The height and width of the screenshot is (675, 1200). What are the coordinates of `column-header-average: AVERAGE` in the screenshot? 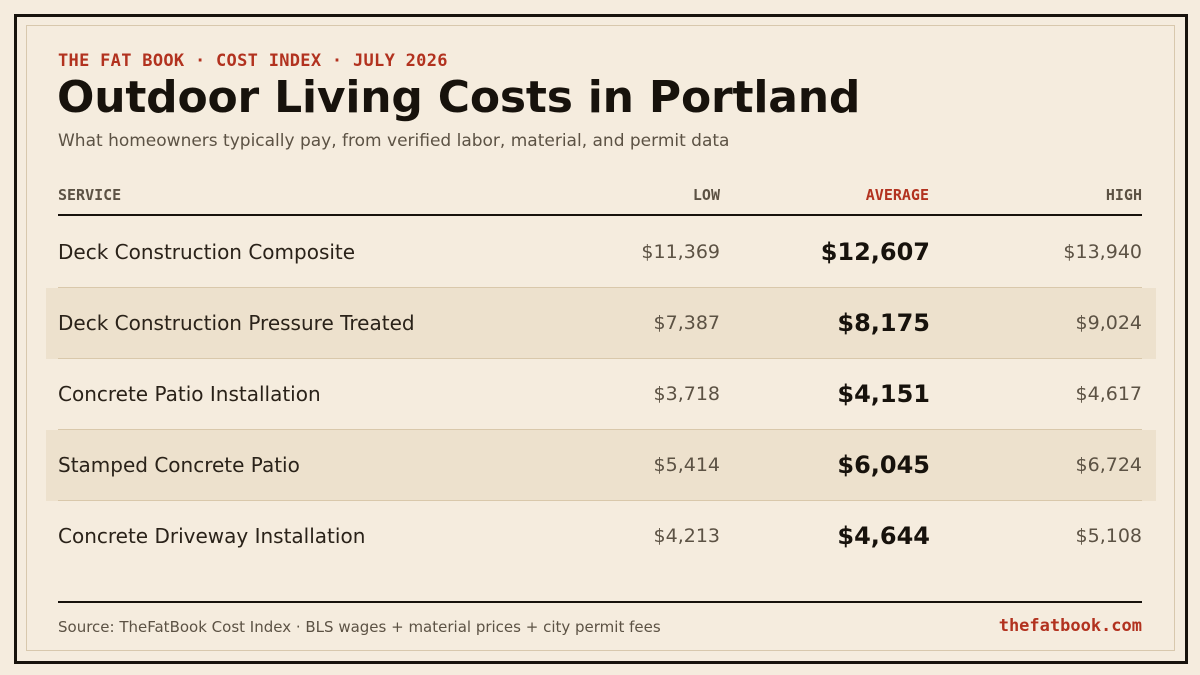 It's located at (897, 195).